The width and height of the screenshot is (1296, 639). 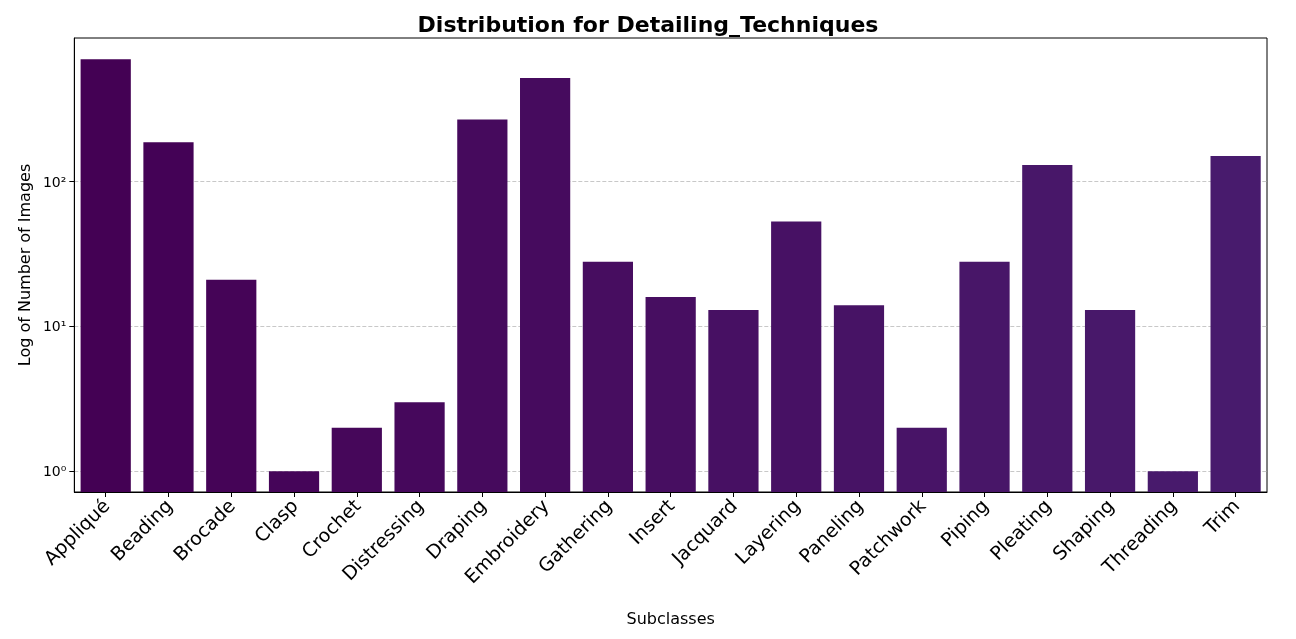 I want to click on y-tick-label: 10¹, so click(x=54, y=326).